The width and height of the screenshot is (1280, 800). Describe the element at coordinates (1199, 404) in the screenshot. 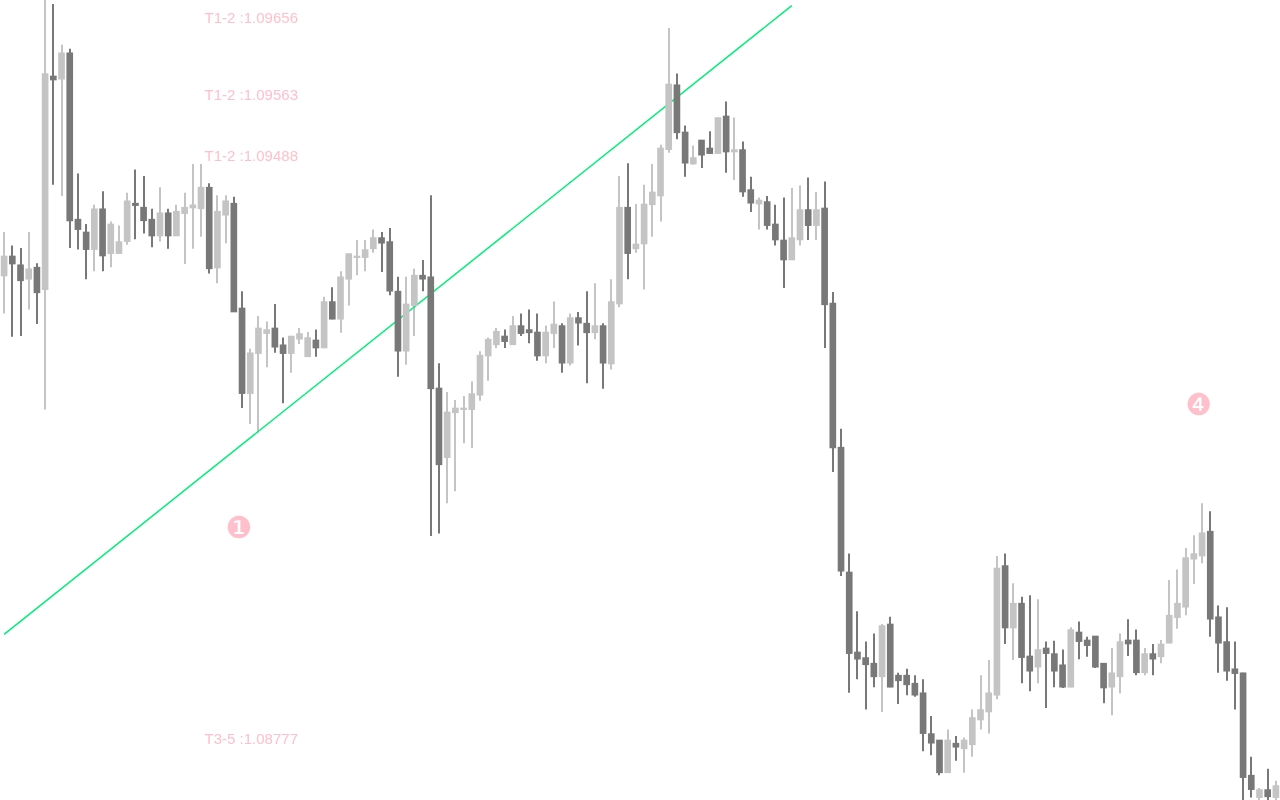

I see `annotation: ❹` at that location.